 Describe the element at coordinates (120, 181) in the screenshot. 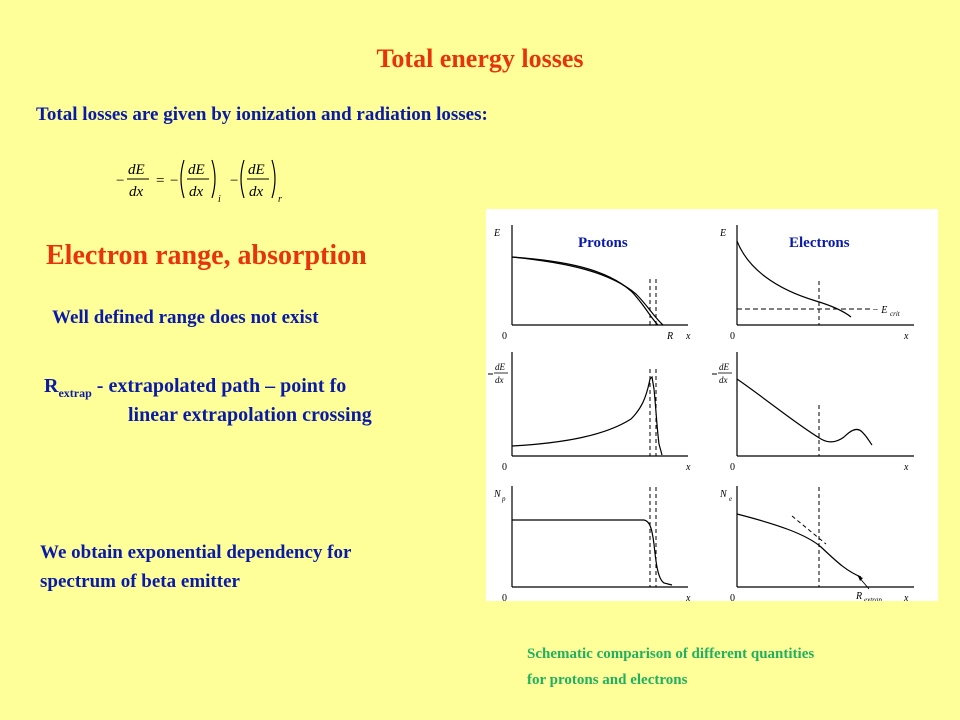

I see `formula-minus: −` at that location.